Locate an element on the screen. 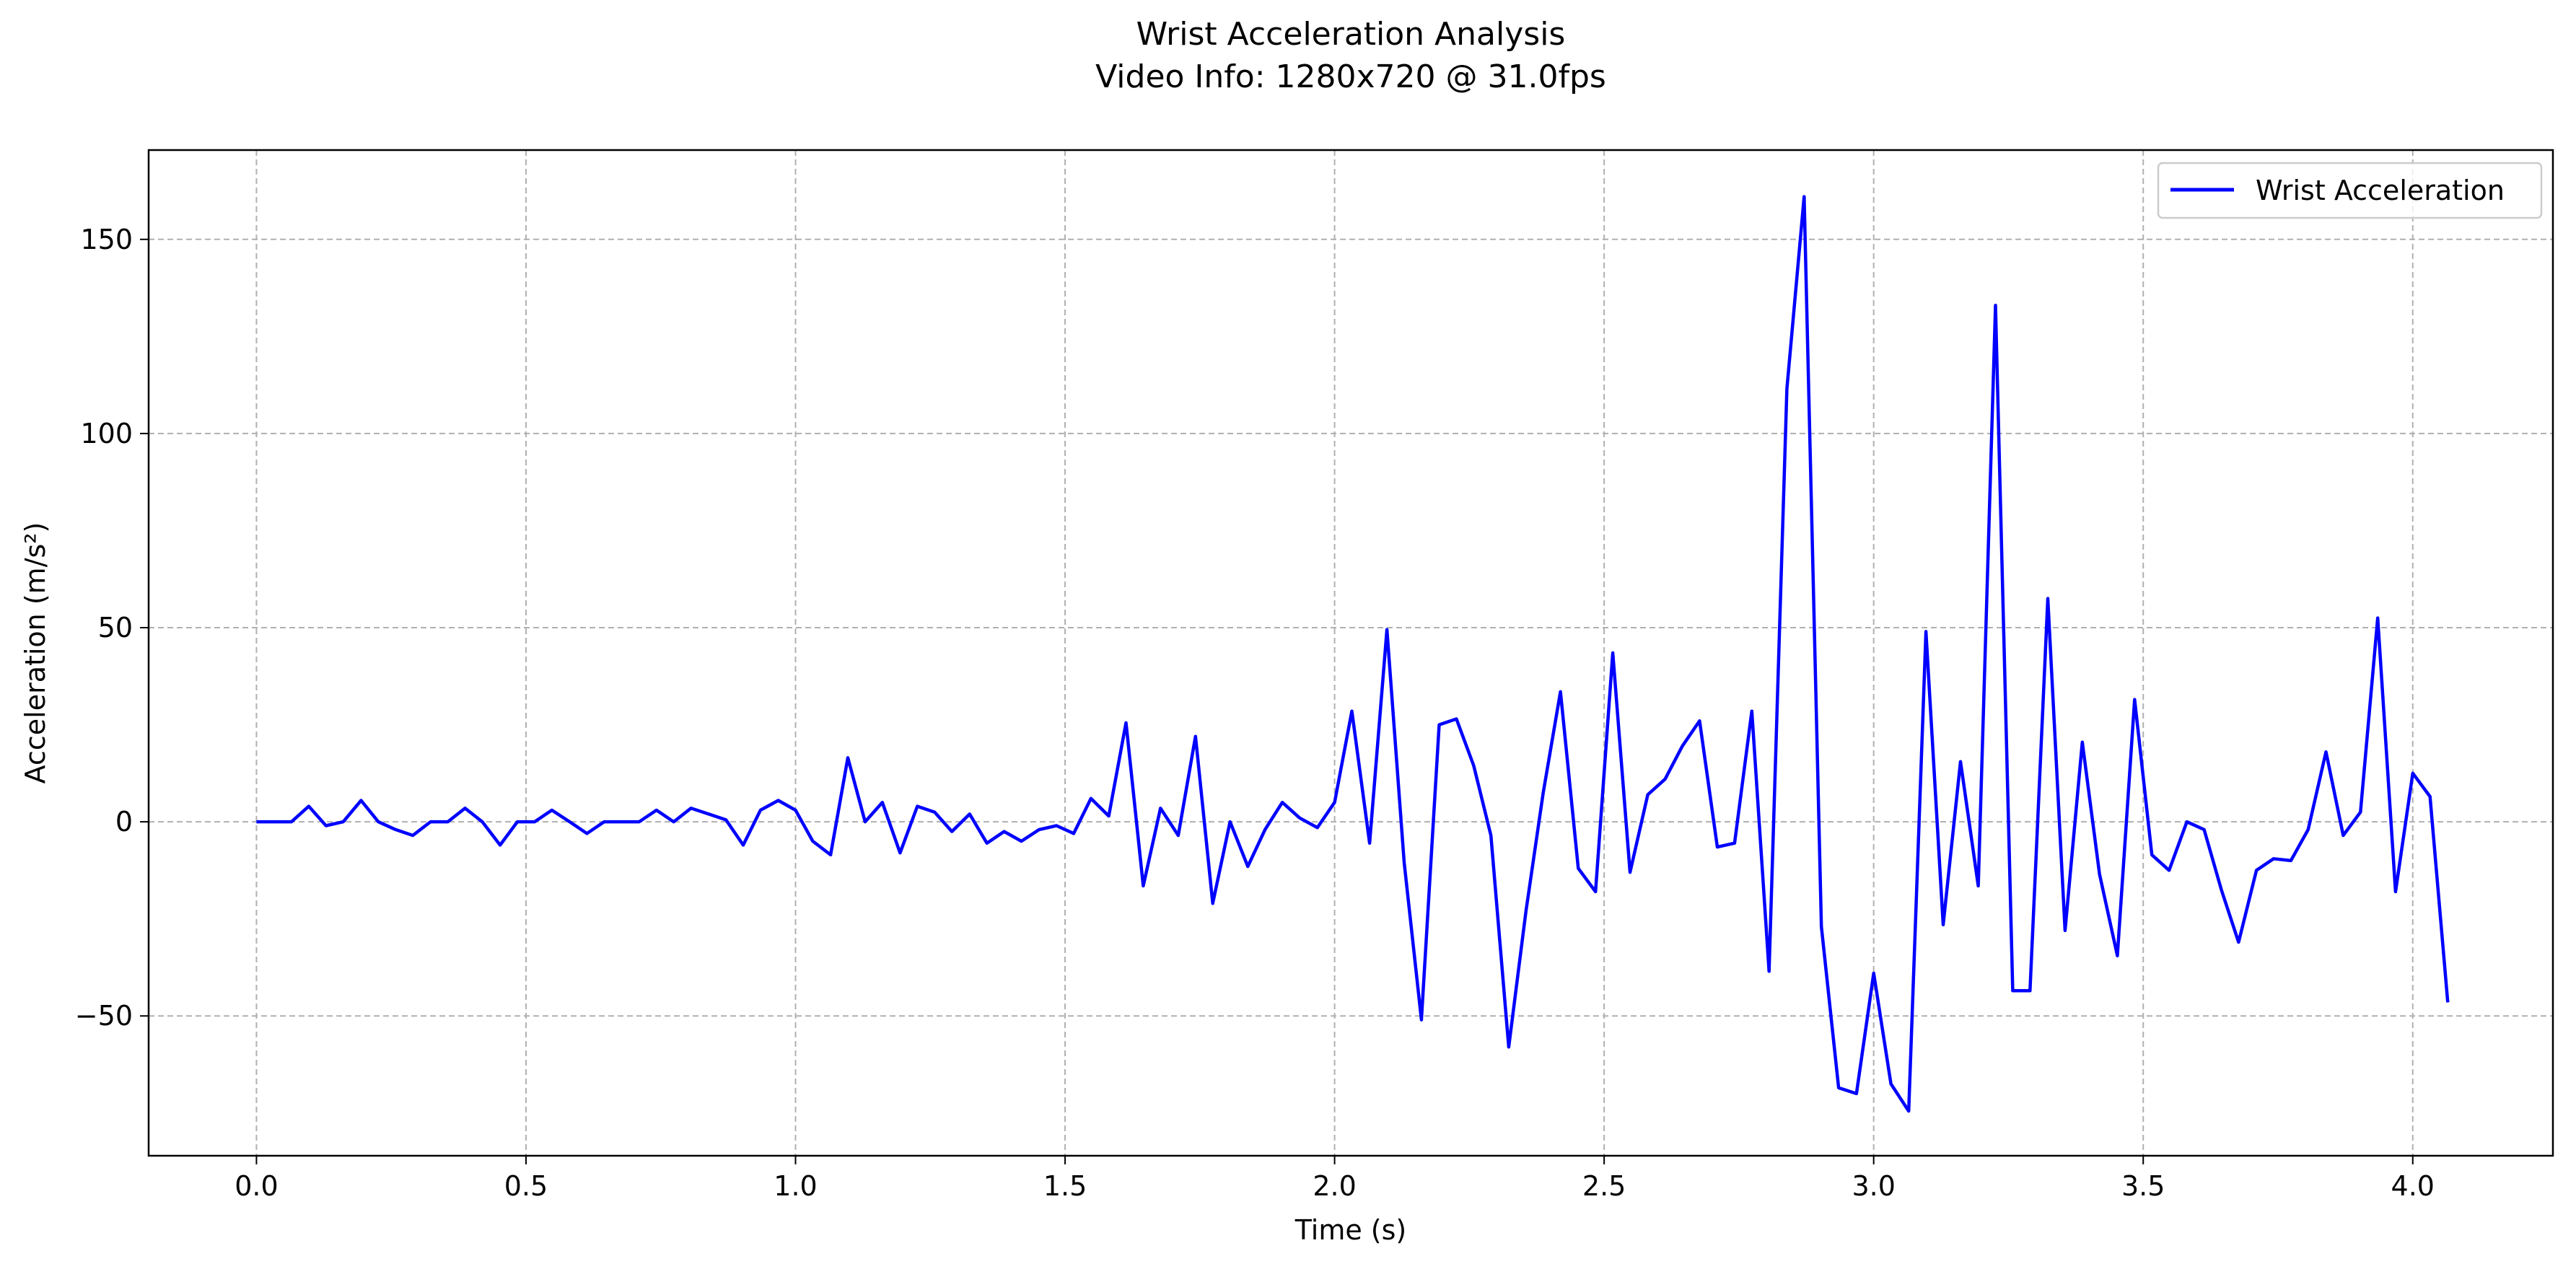 The image size is (2576, 1269). x-tick-label: 1.5 is located at coordinates (1065, 1186).